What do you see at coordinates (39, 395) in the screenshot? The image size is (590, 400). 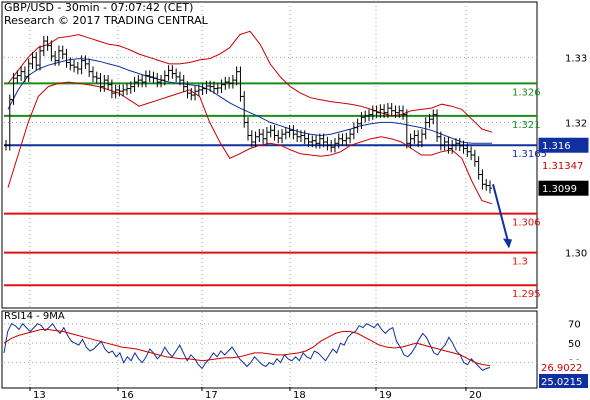 I see `x-tick-label: 13` at bounding box center [39, 395].